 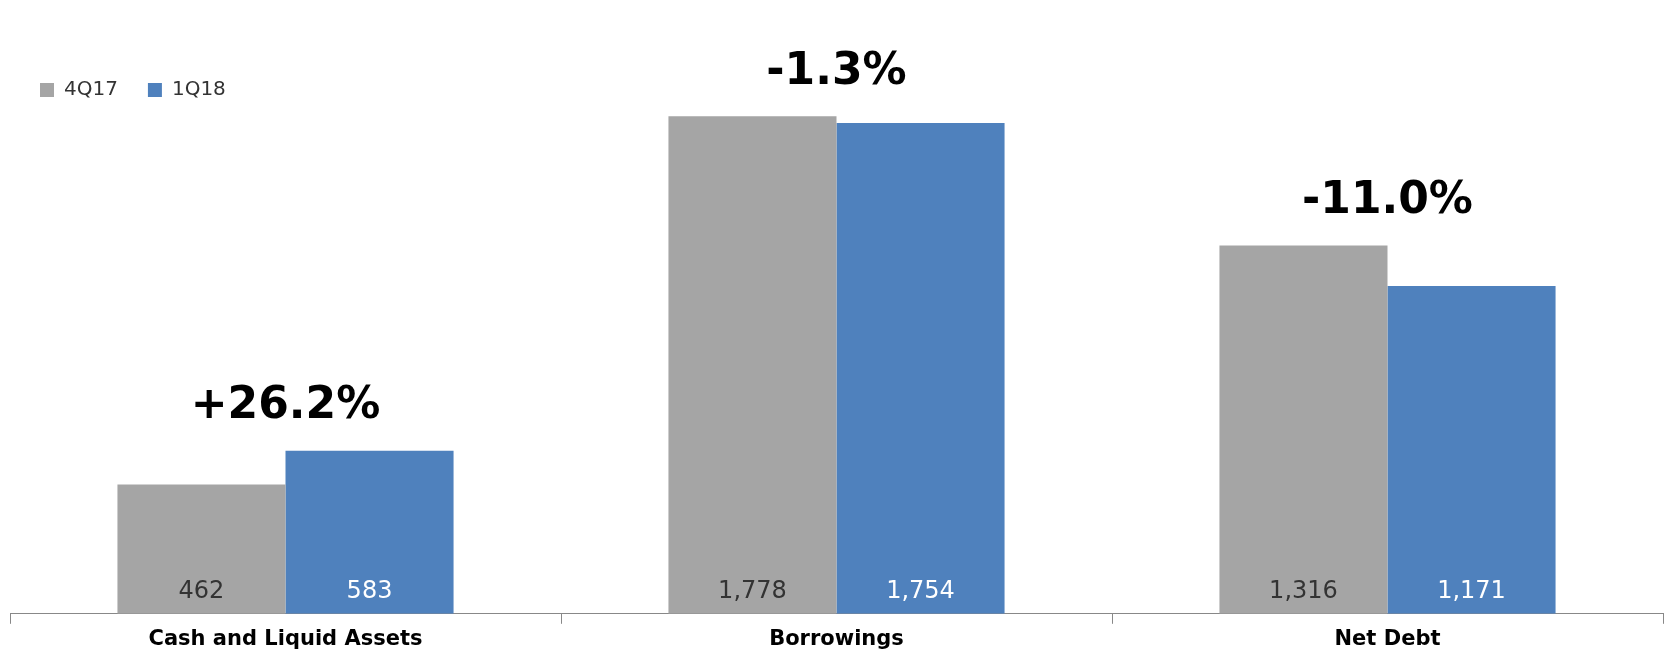 What do you see at coordinates (369, 590) in the screenshot?
I see `data-label: 583` at bounding box center [369, 590].